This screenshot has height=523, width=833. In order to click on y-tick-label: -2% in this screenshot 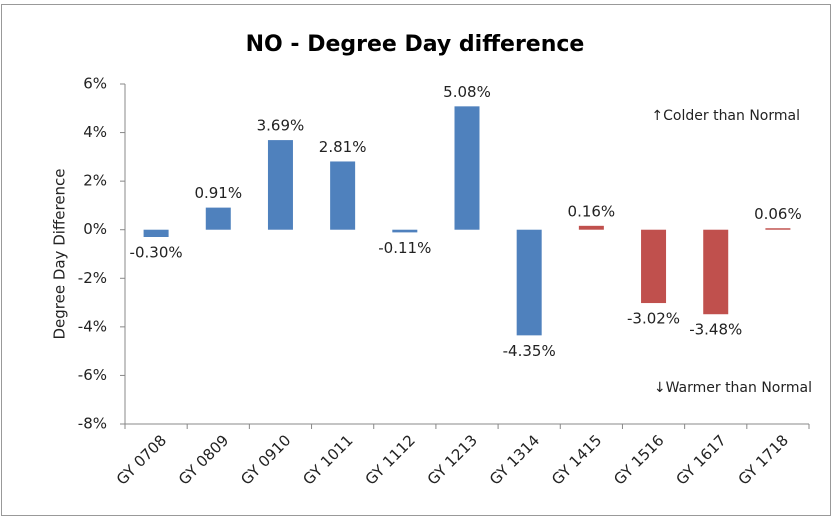, I will do `click(92, 278)`.